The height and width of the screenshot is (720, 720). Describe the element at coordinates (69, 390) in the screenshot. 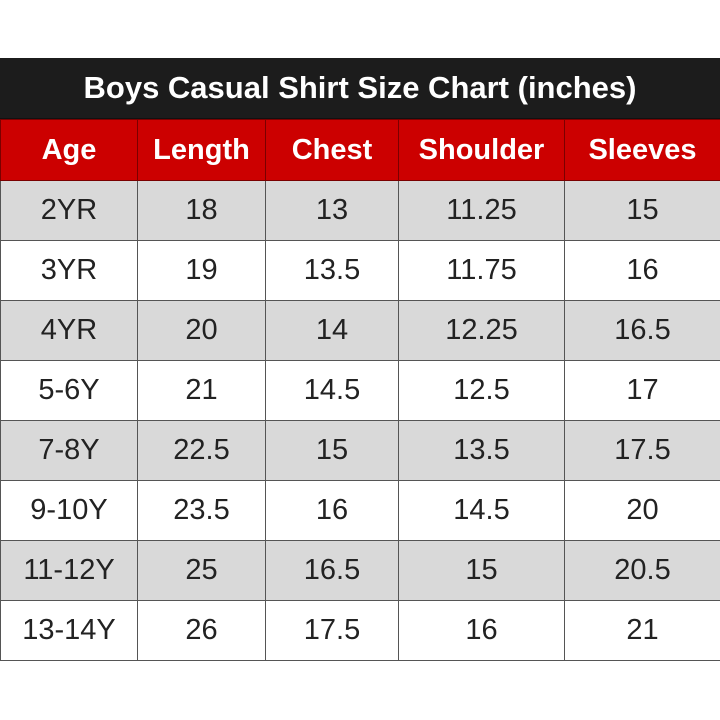

I see `table-cell-age: 5-6Y` at that location.